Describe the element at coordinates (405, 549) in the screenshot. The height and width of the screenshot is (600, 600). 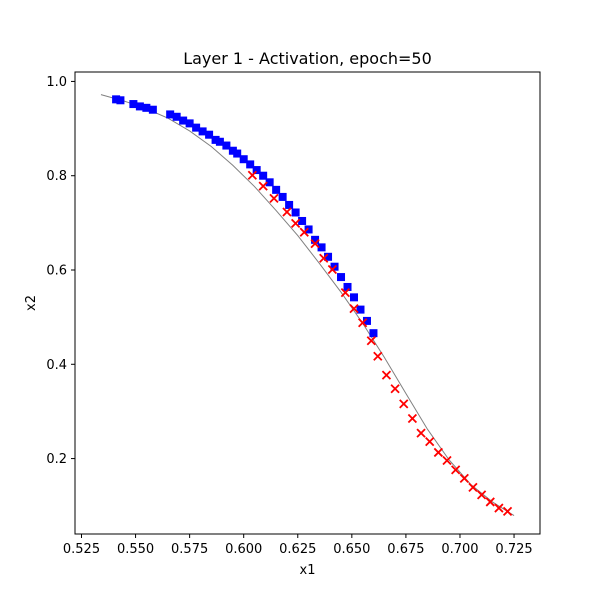
I see `x-tick-label: 0.675` at that location.